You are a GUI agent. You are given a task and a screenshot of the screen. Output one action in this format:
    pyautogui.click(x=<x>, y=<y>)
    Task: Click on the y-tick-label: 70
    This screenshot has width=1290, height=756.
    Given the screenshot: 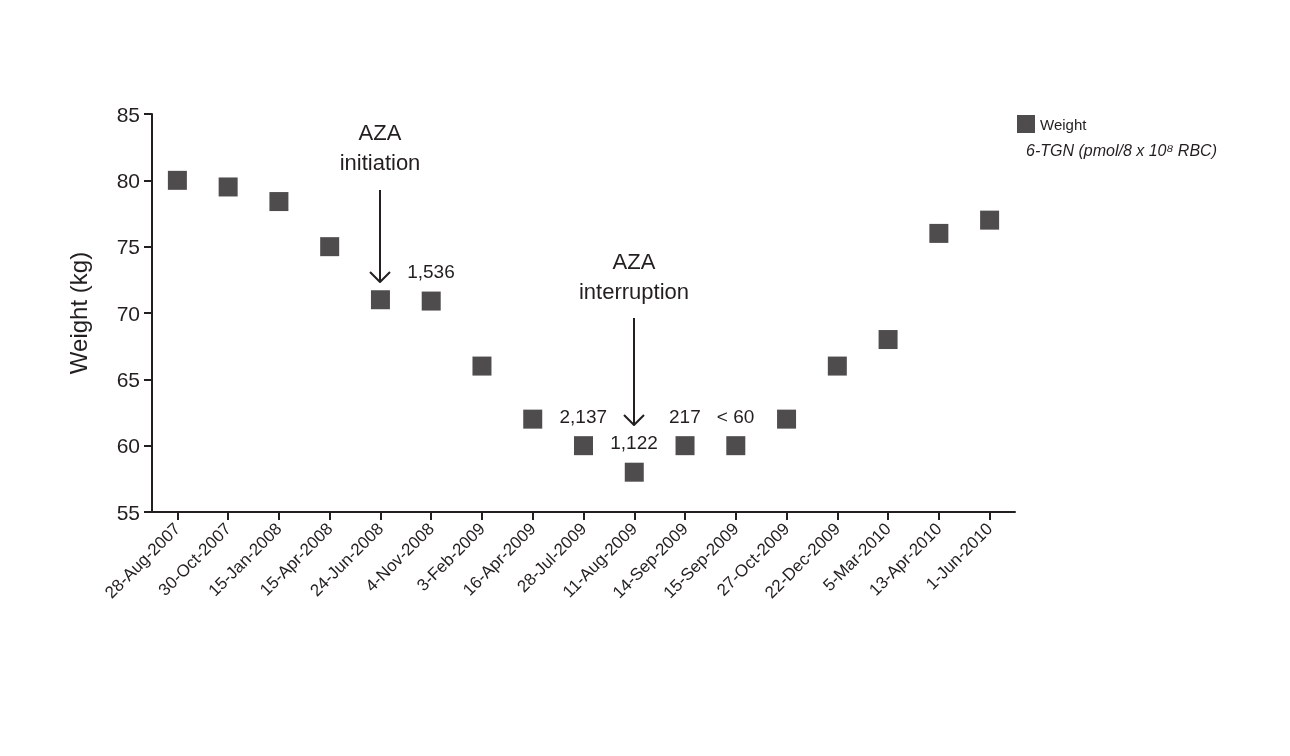 What is the action you would take?
    pyautogui.click(x=128, y=313)
    